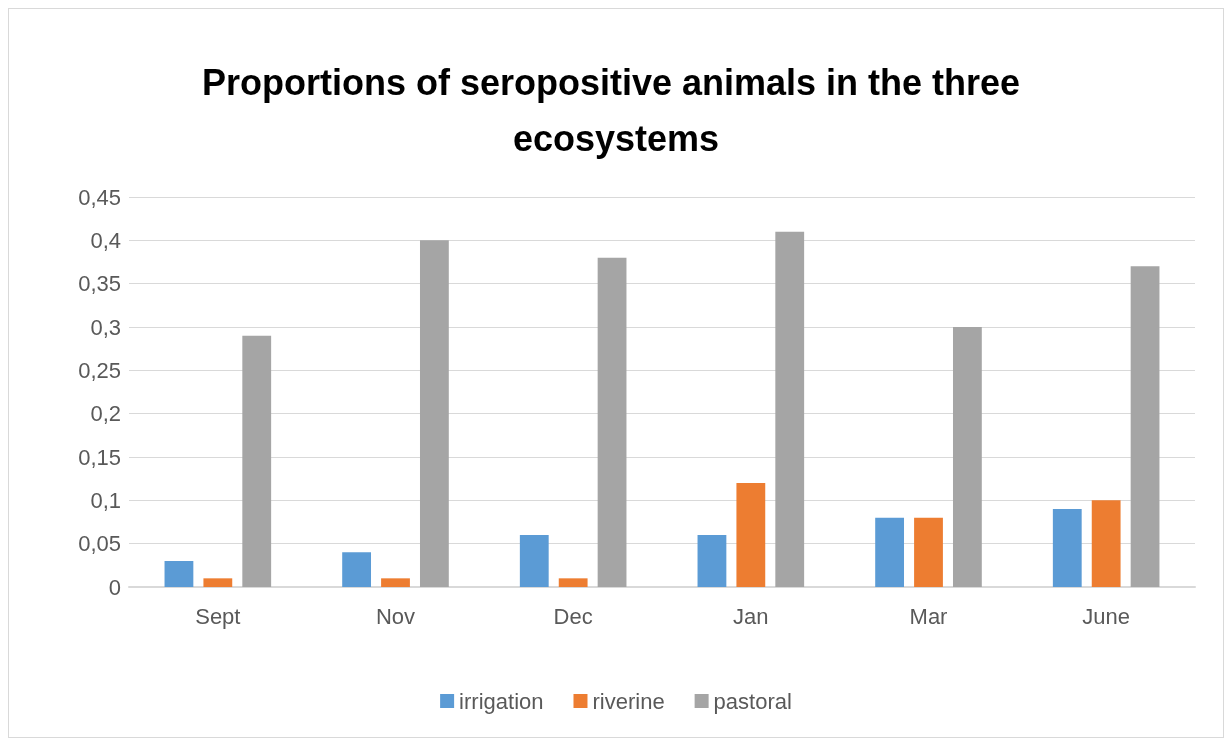 Image resolution: width=1232 pixels, height=746 pixels. I want to click on y-tick-label: 0,4, so click(105, 240).